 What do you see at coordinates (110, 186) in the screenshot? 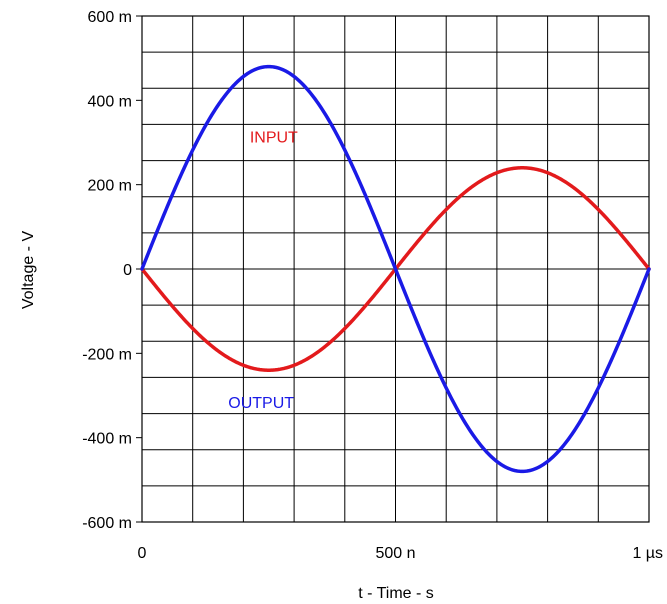
I see `y-tick-label: 200 m` at bounding box center [110, 186].